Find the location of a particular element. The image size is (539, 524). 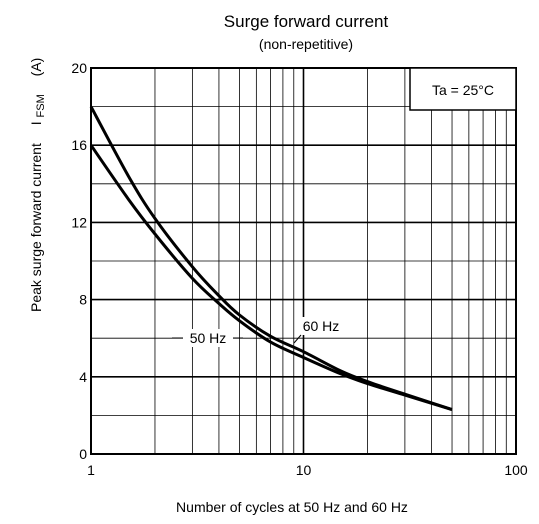

y-axis-symbol-main: I is located at coordinates (36, 123).